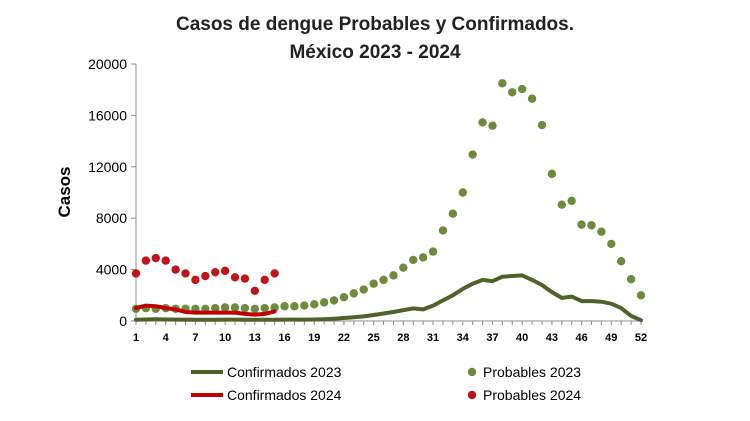 This screenshot has width=750, height=421. What do you see at coordinates (388, 298) in the screenshot?
I see `series-line-conf2023` at bounding box center [388, 298].